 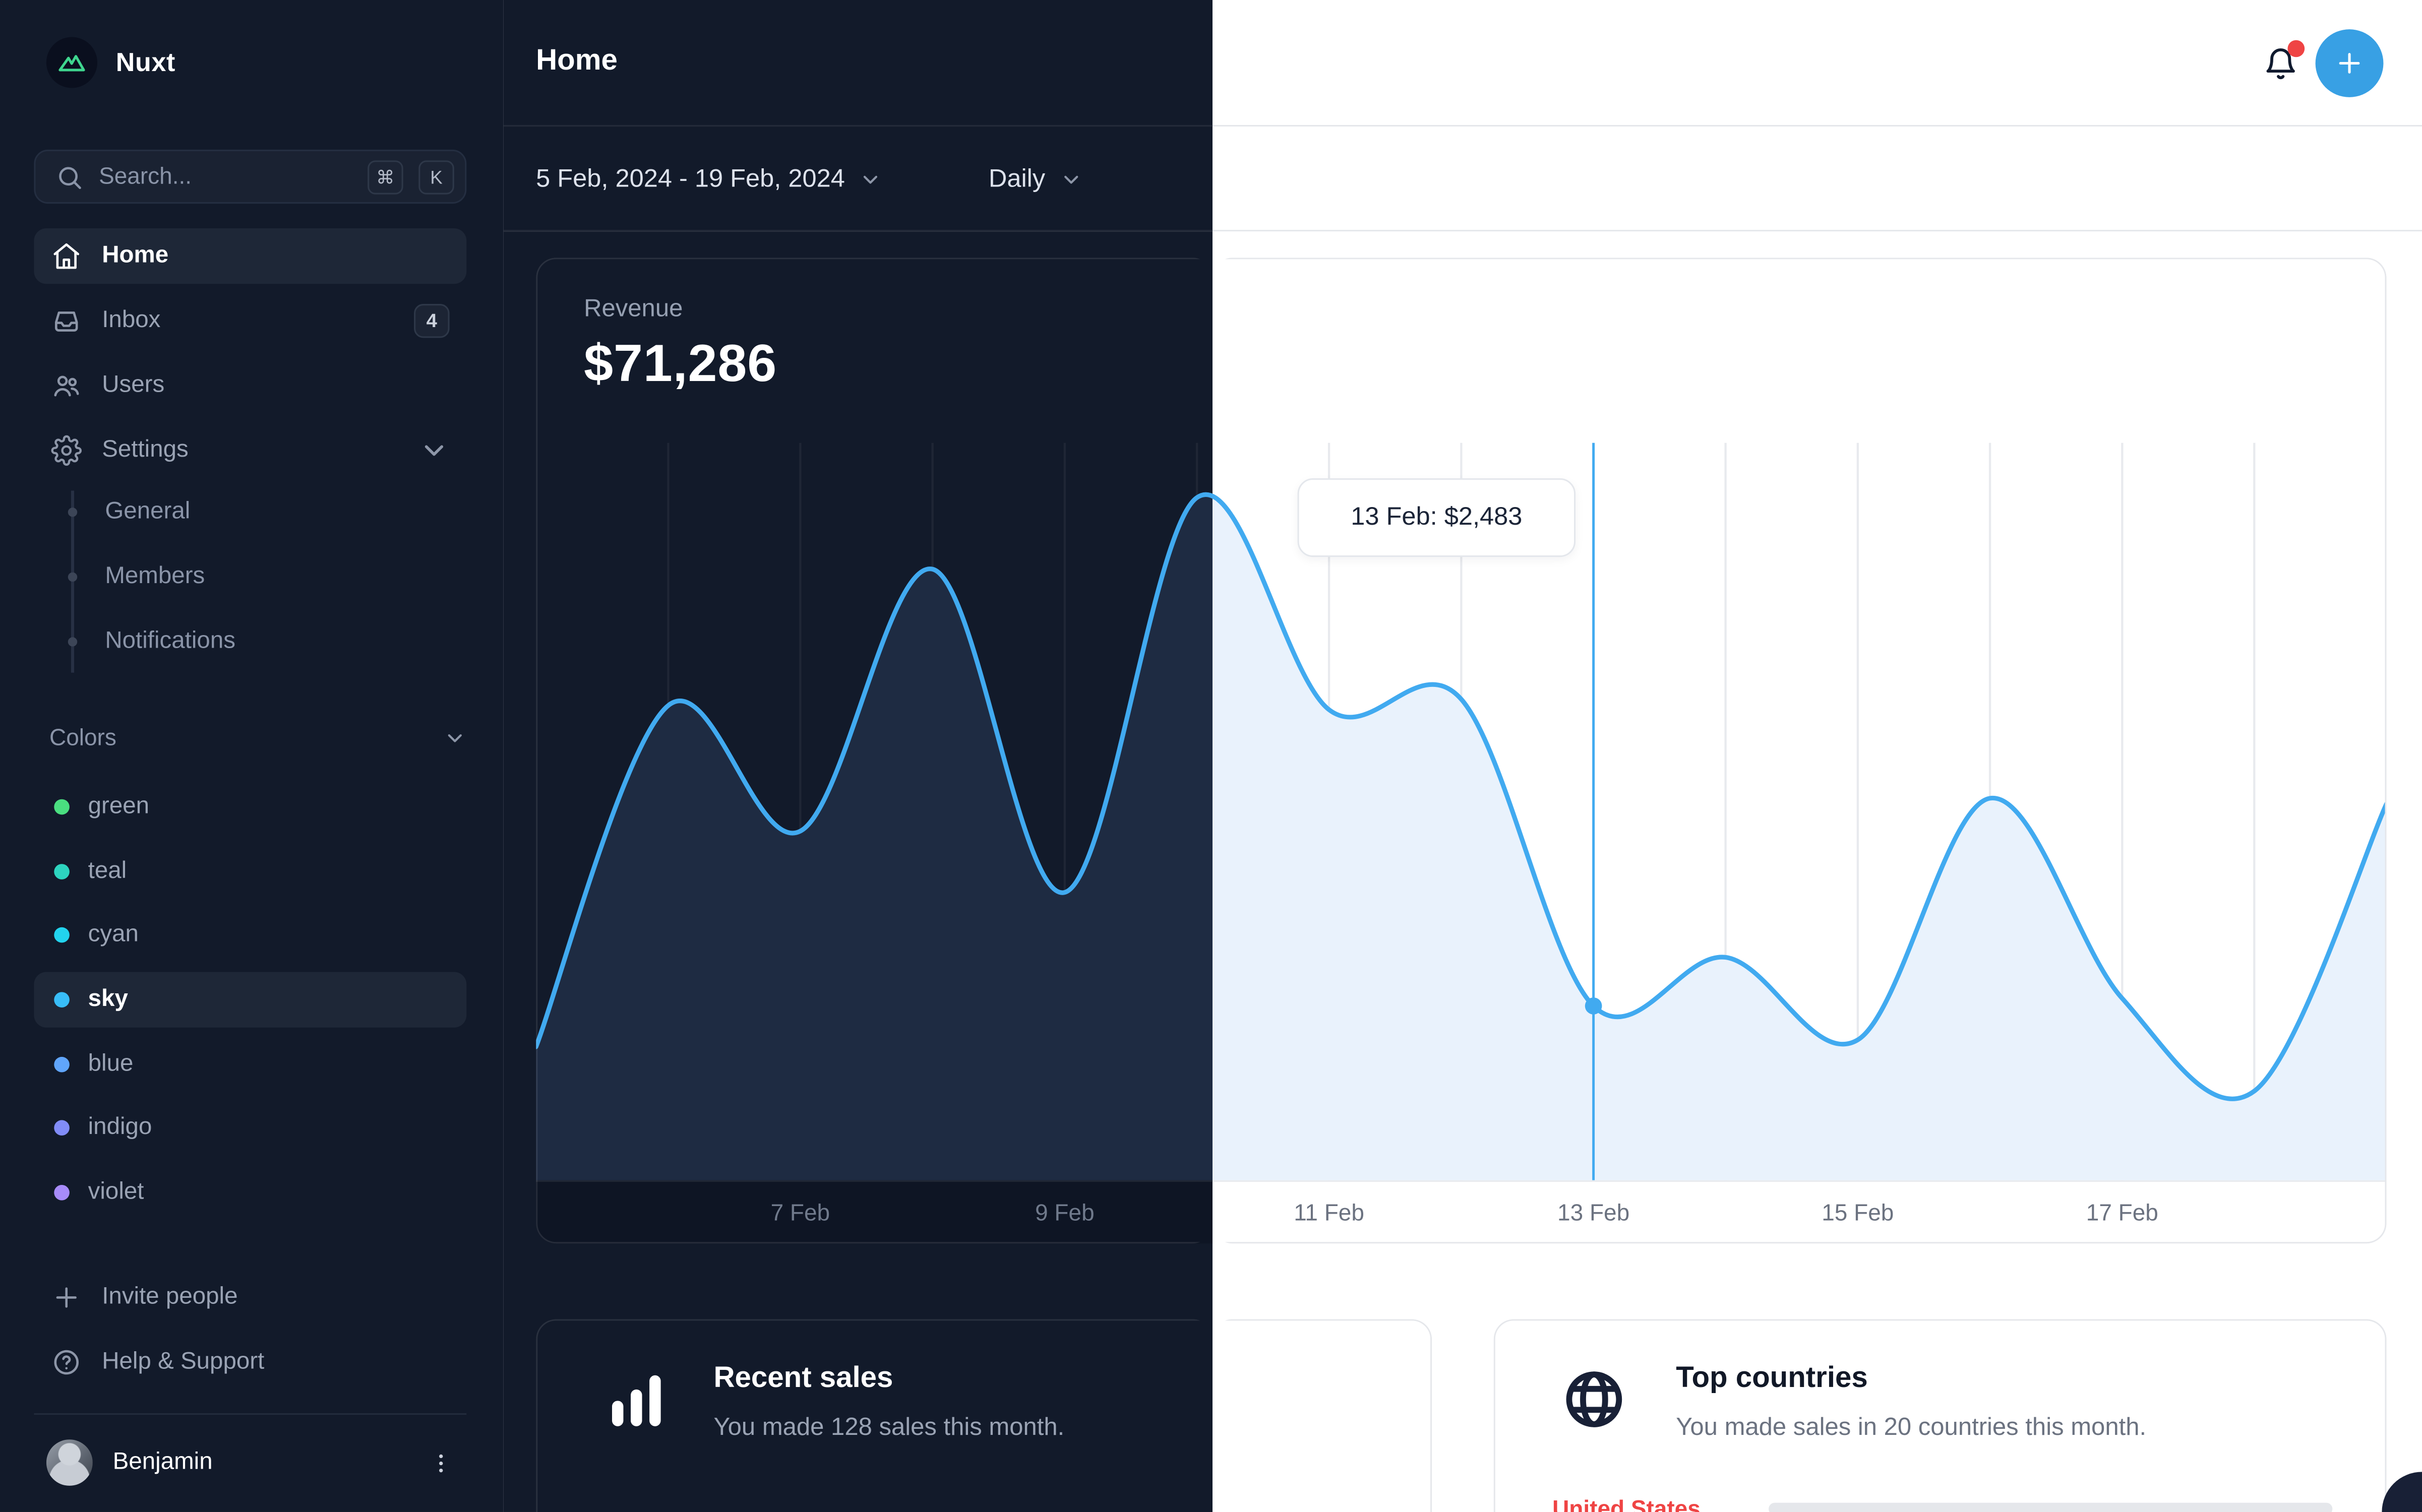 What do you see at coordinates (66, 1297) in the screenshot?
I see `plus-icon` at bounding box center [66, 1297].